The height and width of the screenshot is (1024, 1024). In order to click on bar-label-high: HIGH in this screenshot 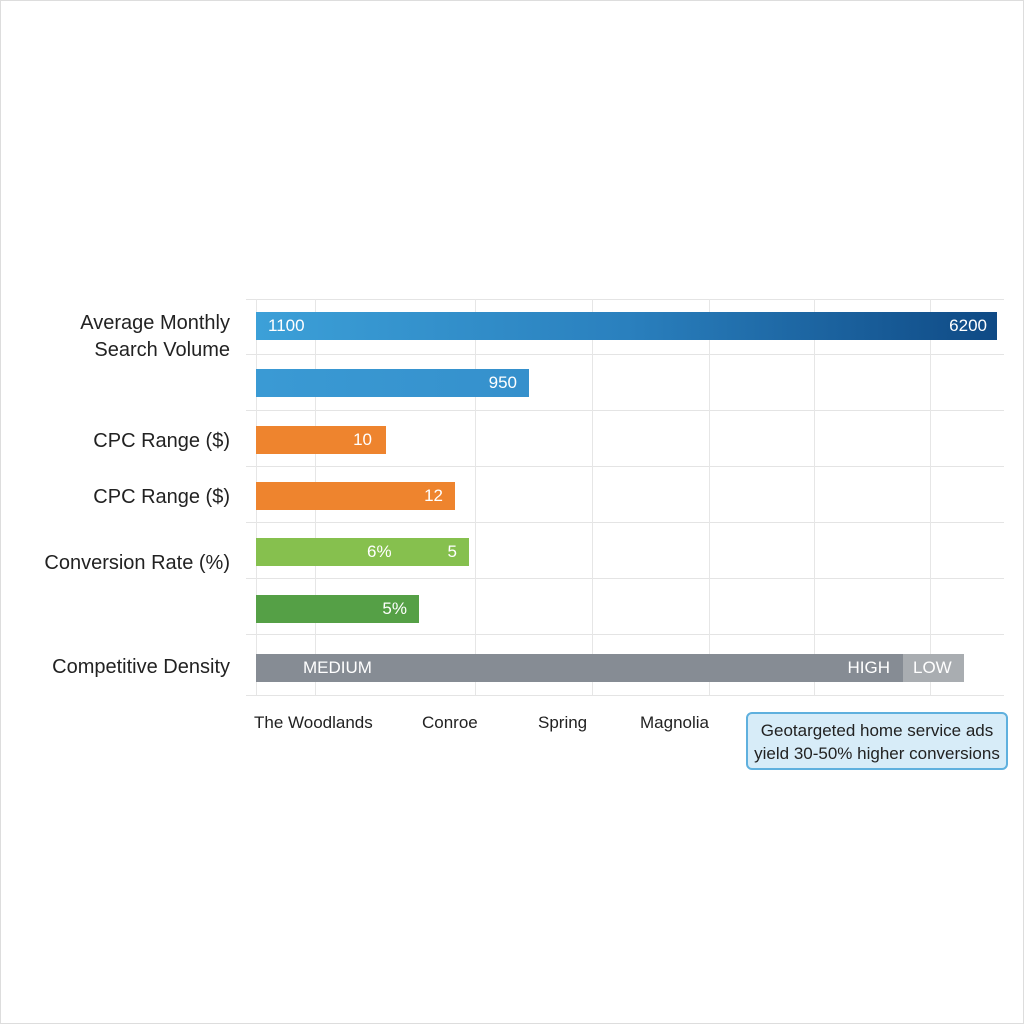, I will do `click(869, 667)`.